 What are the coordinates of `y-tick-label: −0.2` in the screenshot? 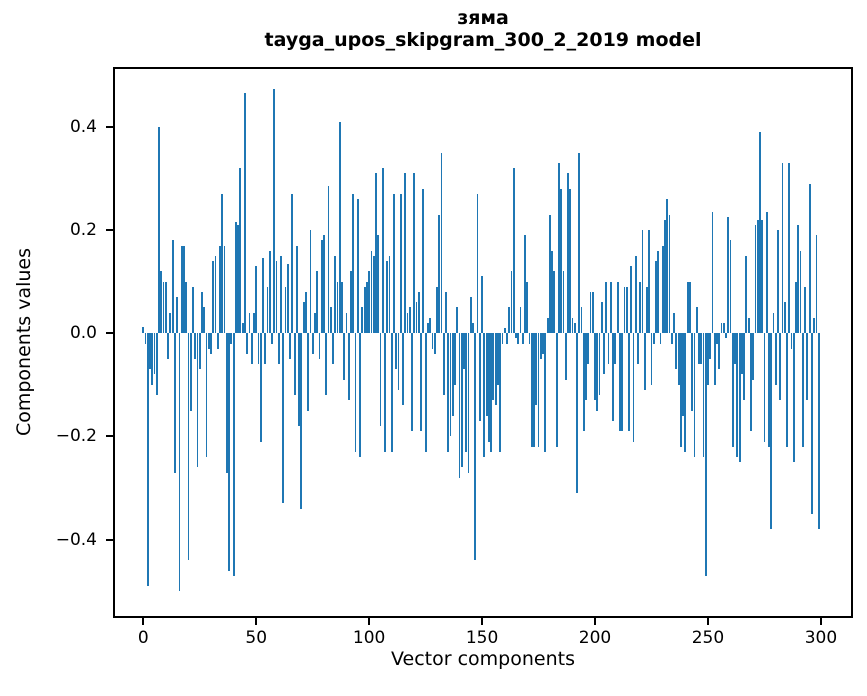 It's located at (76, 436).